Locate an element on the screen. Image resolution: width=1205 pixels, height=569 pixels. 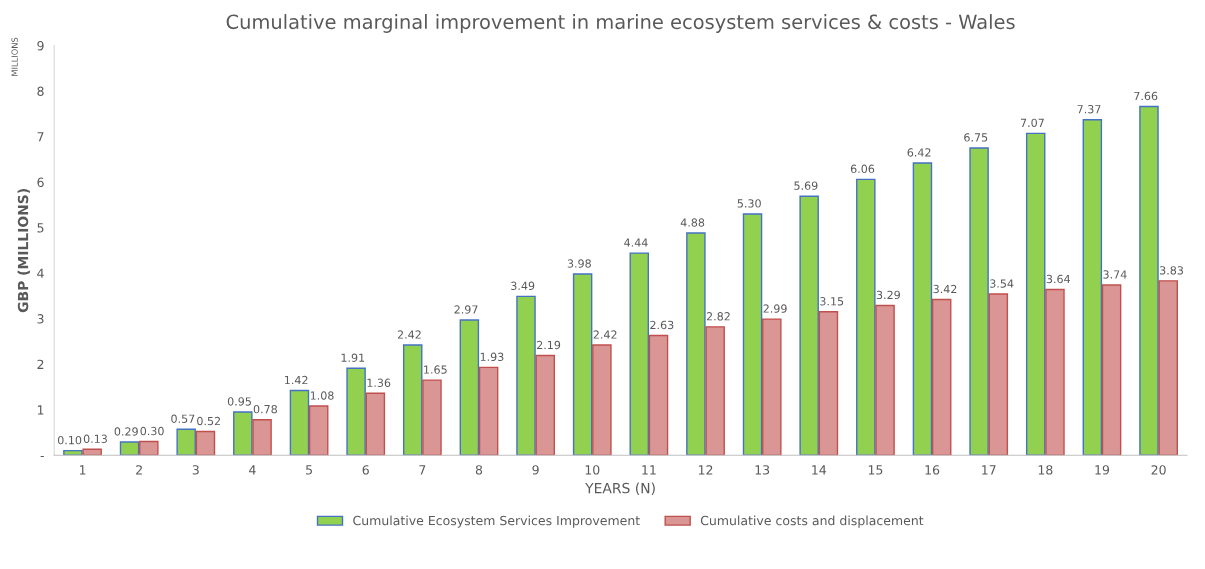
chart-title: Cumulative marginal improvement in marine ecosystem services & costs - Wales is located at coordinates (620, 23).